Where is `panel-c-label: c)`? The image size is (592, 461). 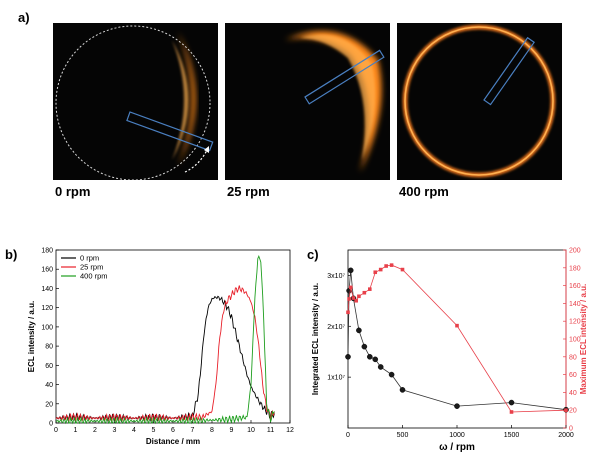
panel-c-label: c) is located at coordinates (313, 254).